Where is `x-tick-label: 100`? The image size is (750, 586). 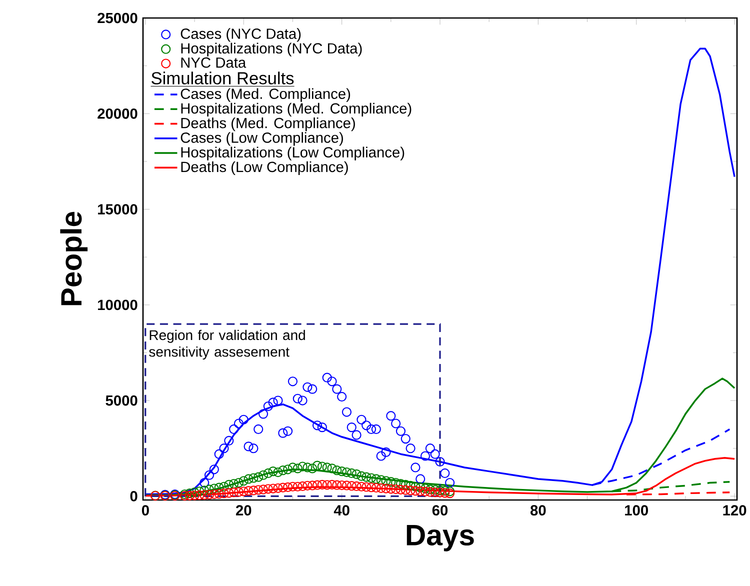
x-tick-label: 100 is located at coordinates (636, 510).